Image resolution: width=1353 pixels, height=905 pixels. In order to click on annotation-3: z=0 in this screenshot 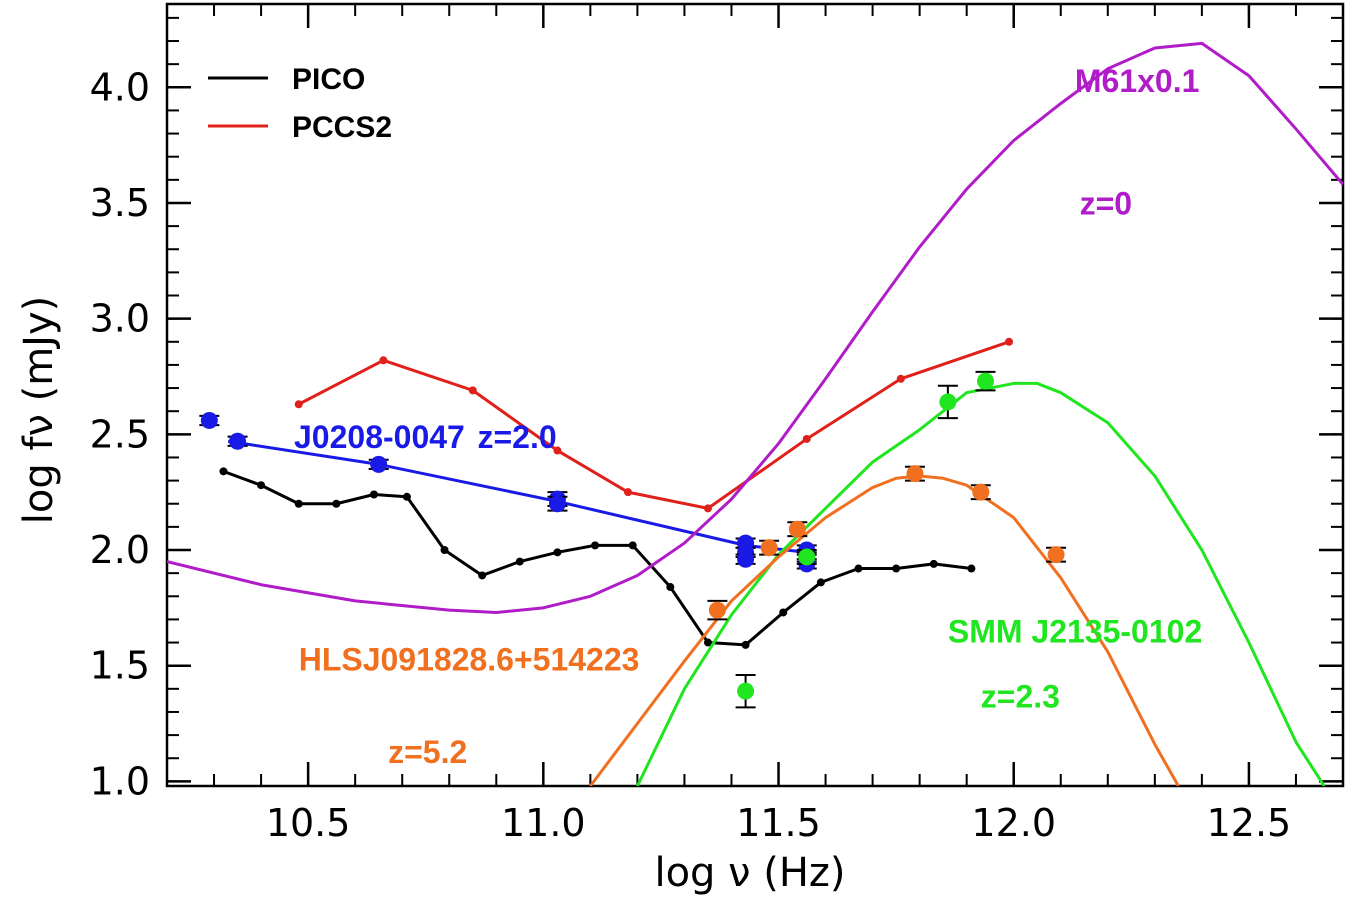, I will do `click(1106, 204)`.